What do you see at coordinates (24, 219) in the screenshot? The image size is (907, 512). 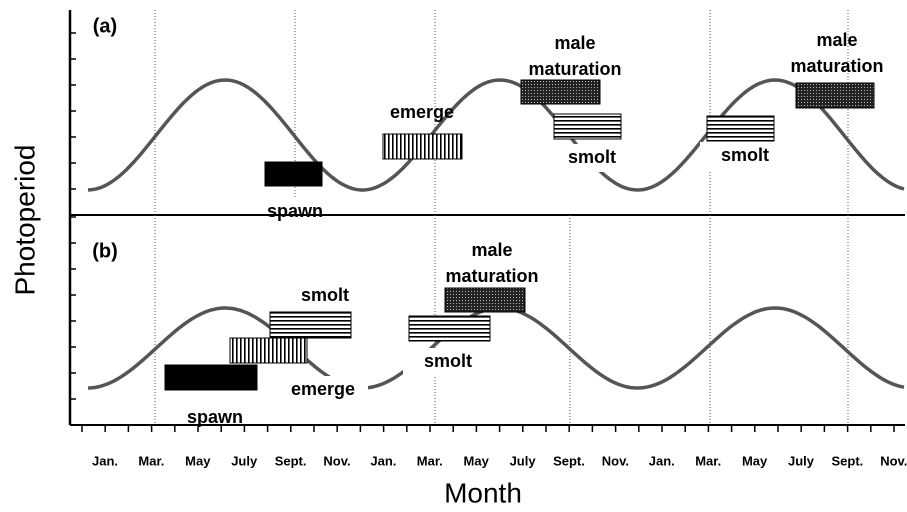 I see `y-axis-label: Photoperiod` at bounding box center [24, 219].